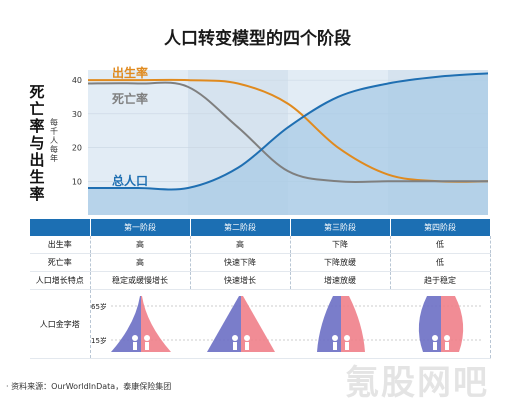 Image resolution: width=515 pixels, height=404 pixels. I want to click on table-cell: 快速增长, so click(240, 280).